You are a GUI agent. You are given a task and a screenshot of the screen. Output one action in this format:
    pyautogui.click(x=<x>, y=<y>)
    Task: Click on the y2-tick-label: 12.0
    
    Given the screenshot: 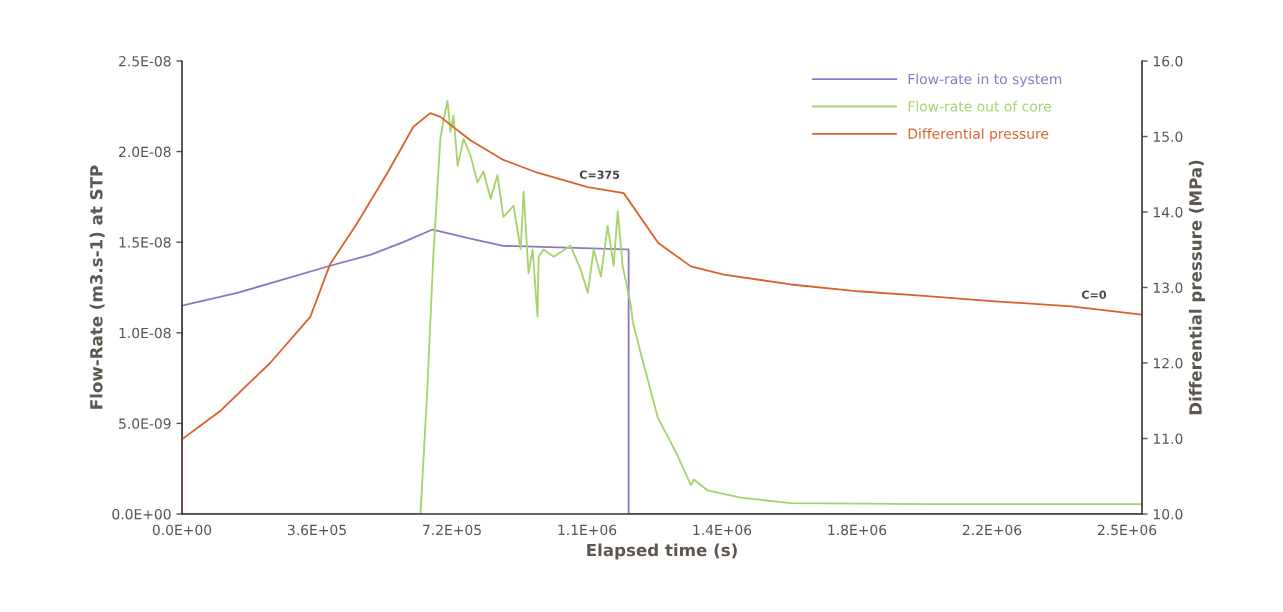 What is the action you would take?
    pyautogui.click(x=1168, y=363)
    